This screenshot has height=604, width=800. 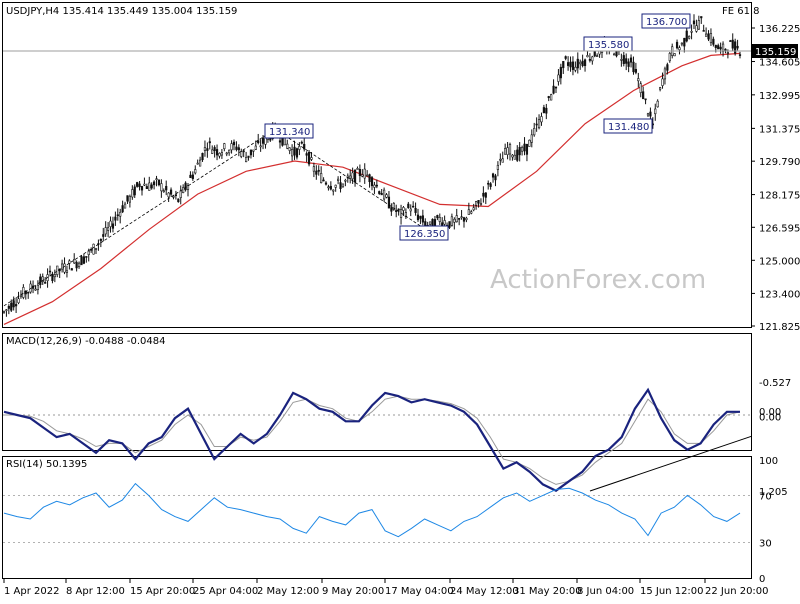 What do you see at coordinates (773, 492) in the screenshot?
I see `macd-tick-label: 1.205` at bounding box center [773, 492].